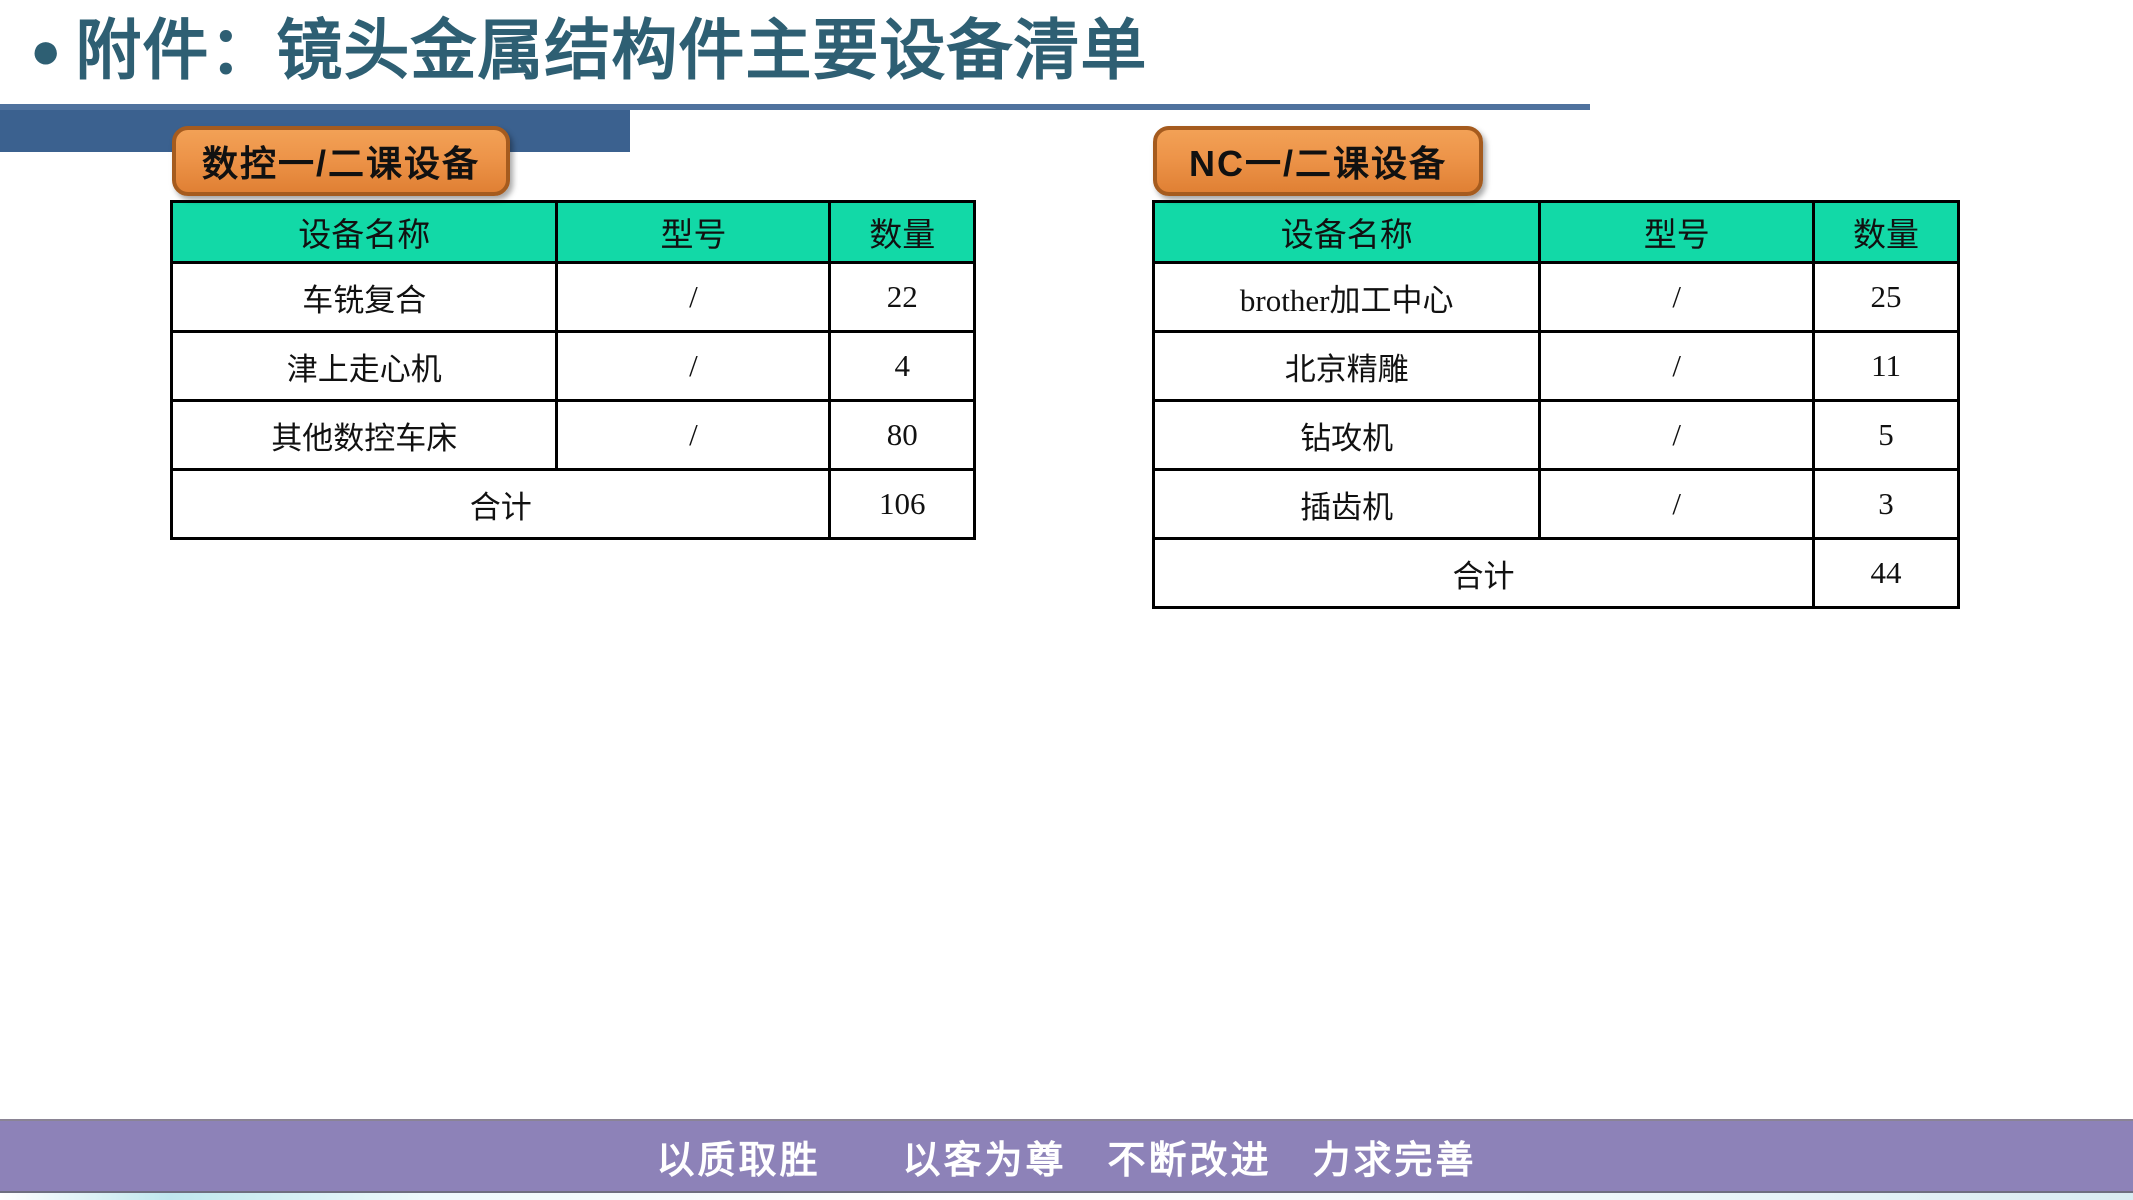 This screenshot has width=2133, height=1200. I want to click on equipment-table-cnc: 设备名称 型号 数量 车铣复合/22 津上走心机/4 其他数控车床/80 合计 106, so click(572, 370).